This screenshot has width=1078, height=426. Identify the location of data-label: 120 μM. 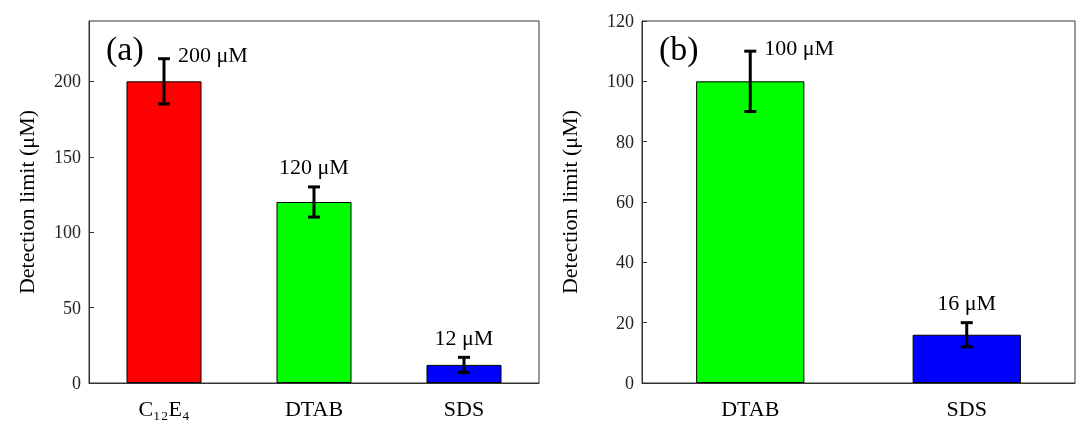
(314, 167).